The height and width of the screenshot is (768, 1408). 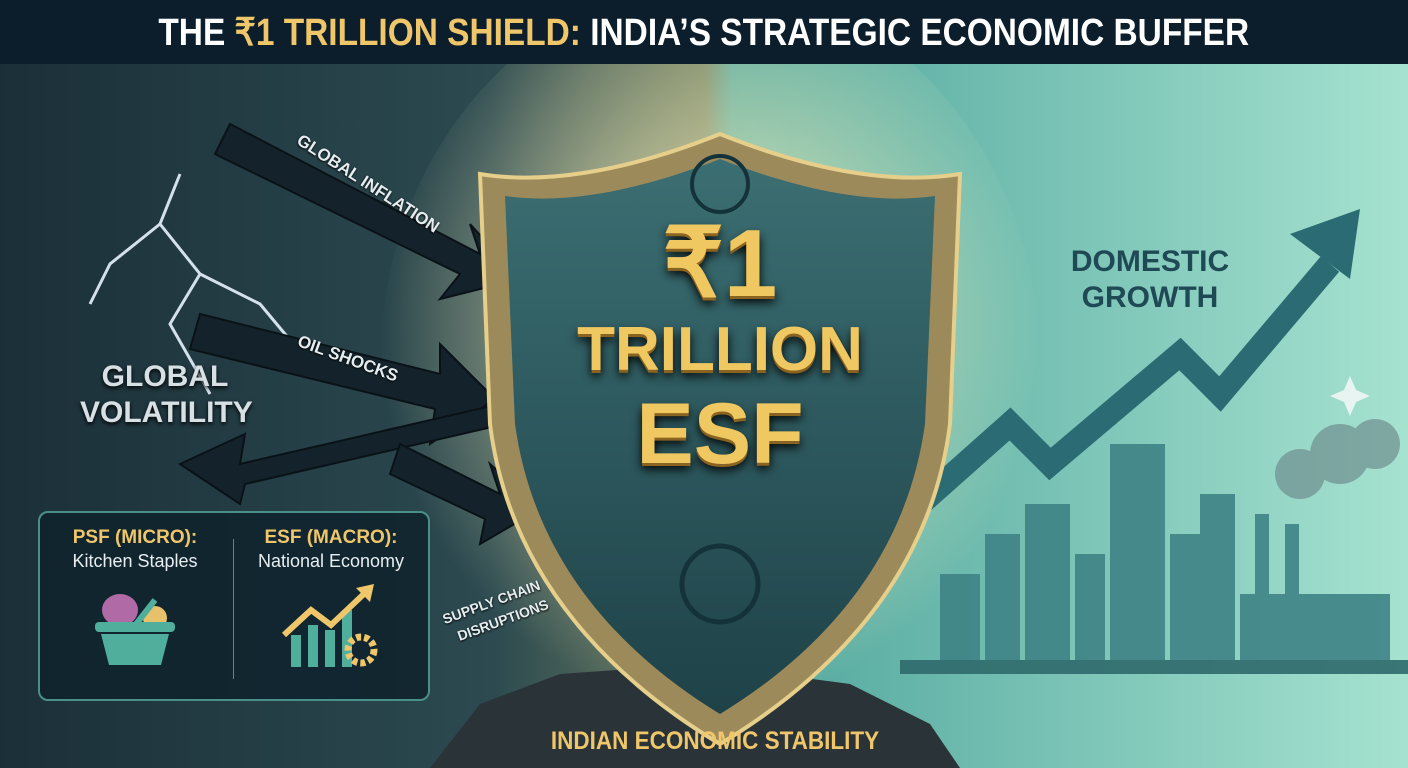 What do you see at coordinates (329, 625) in the screenshot?
I see `growth-chart-gear-icon` at bounding box center [329, 625].